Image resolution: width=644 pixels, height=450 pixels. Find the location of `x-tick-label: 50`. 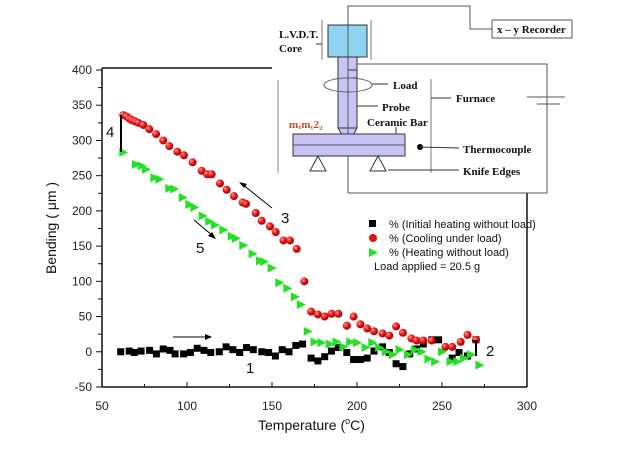

x-tick-label: 50 is located at coordinates (102, 406).